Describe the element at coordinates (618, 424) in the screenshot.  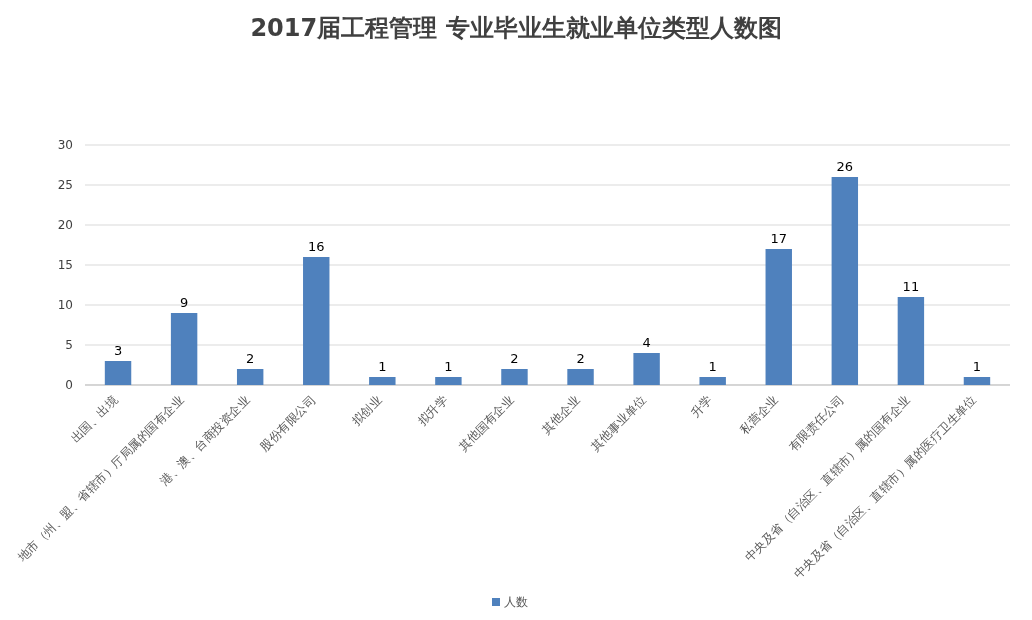
I see `x-tick-label: 其他事业单位` at that location.